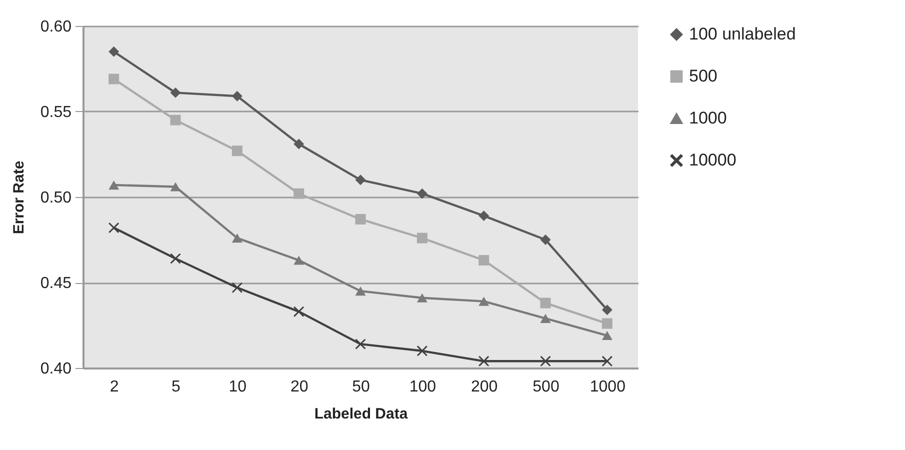  What do you see at coordinates (361, 414) in the screenshot?
I see `x-axis-title: Labeled Data` at bounding box center [361, 414].